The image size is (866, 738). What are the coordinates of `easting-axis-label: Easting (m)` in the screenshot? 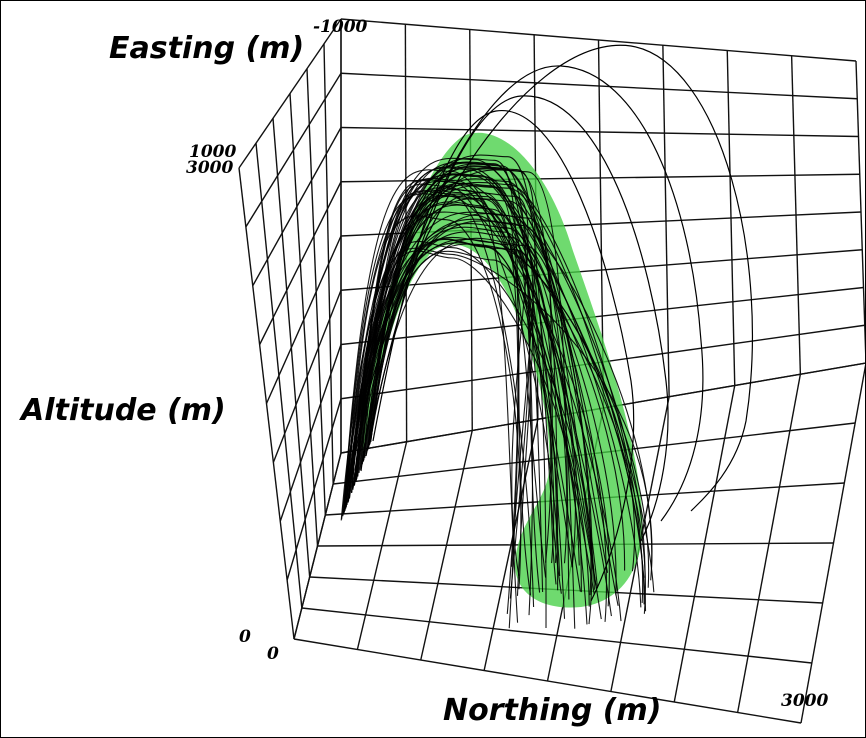 It's located at (207, 48).